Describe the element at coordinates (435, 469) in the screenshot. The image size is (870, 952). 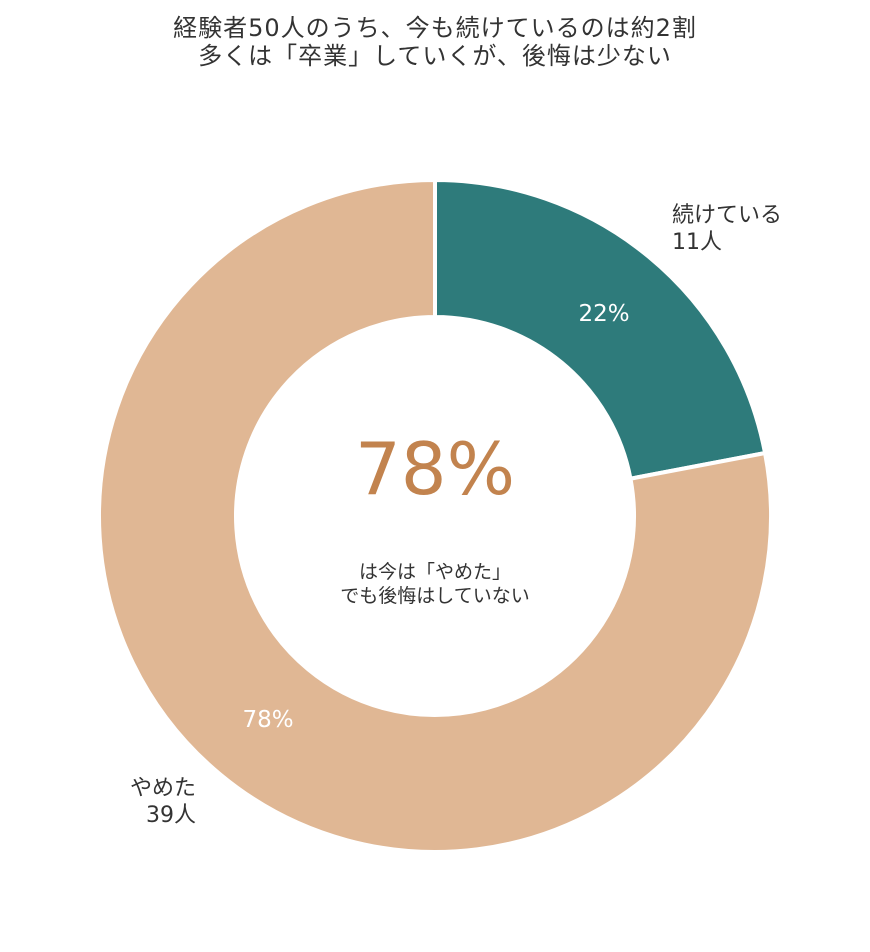
I see `center-big-value: 78%` at that location.